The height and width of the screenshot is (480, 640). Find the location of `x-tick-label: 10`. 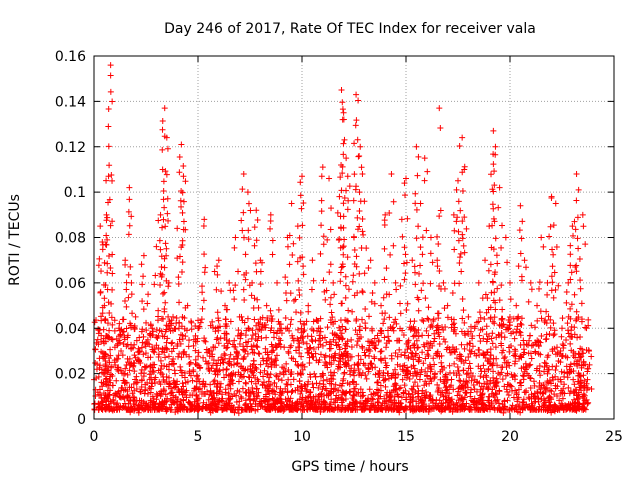

x-tick-label: 10 is located at coordinates (302, 437).